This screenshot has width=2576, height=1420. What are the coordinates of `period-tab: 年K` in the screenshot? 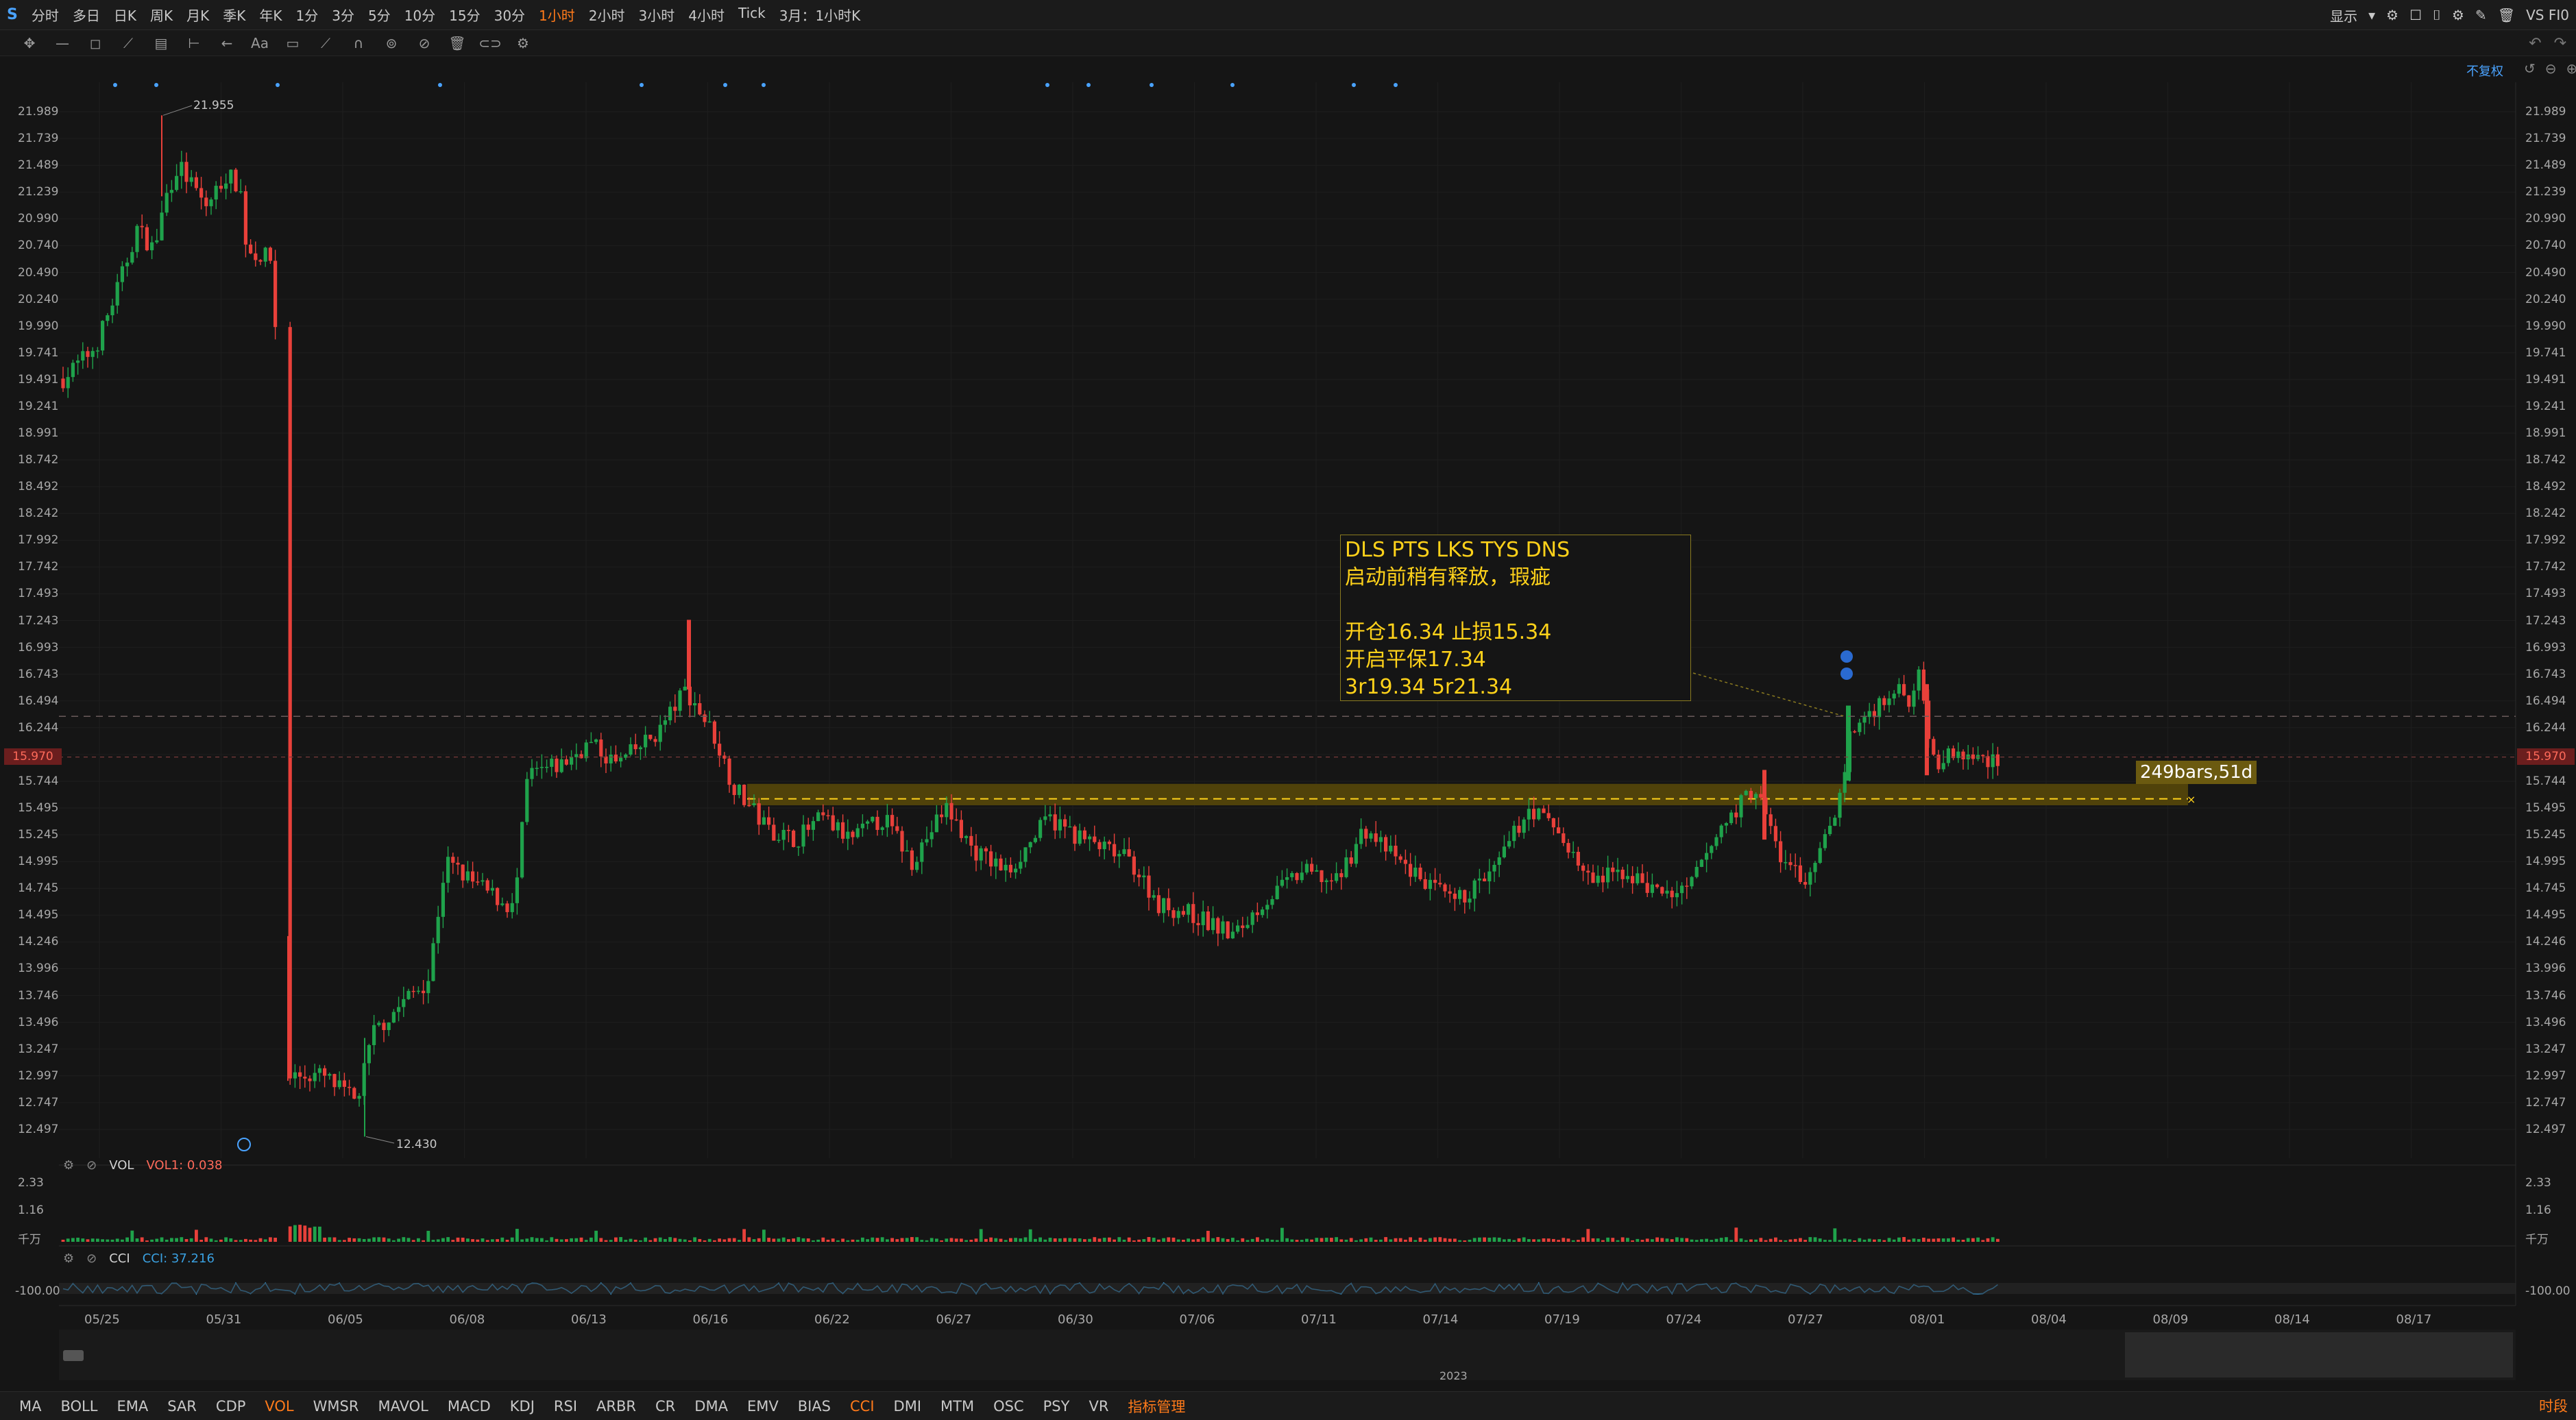 It's located at (270, 16).